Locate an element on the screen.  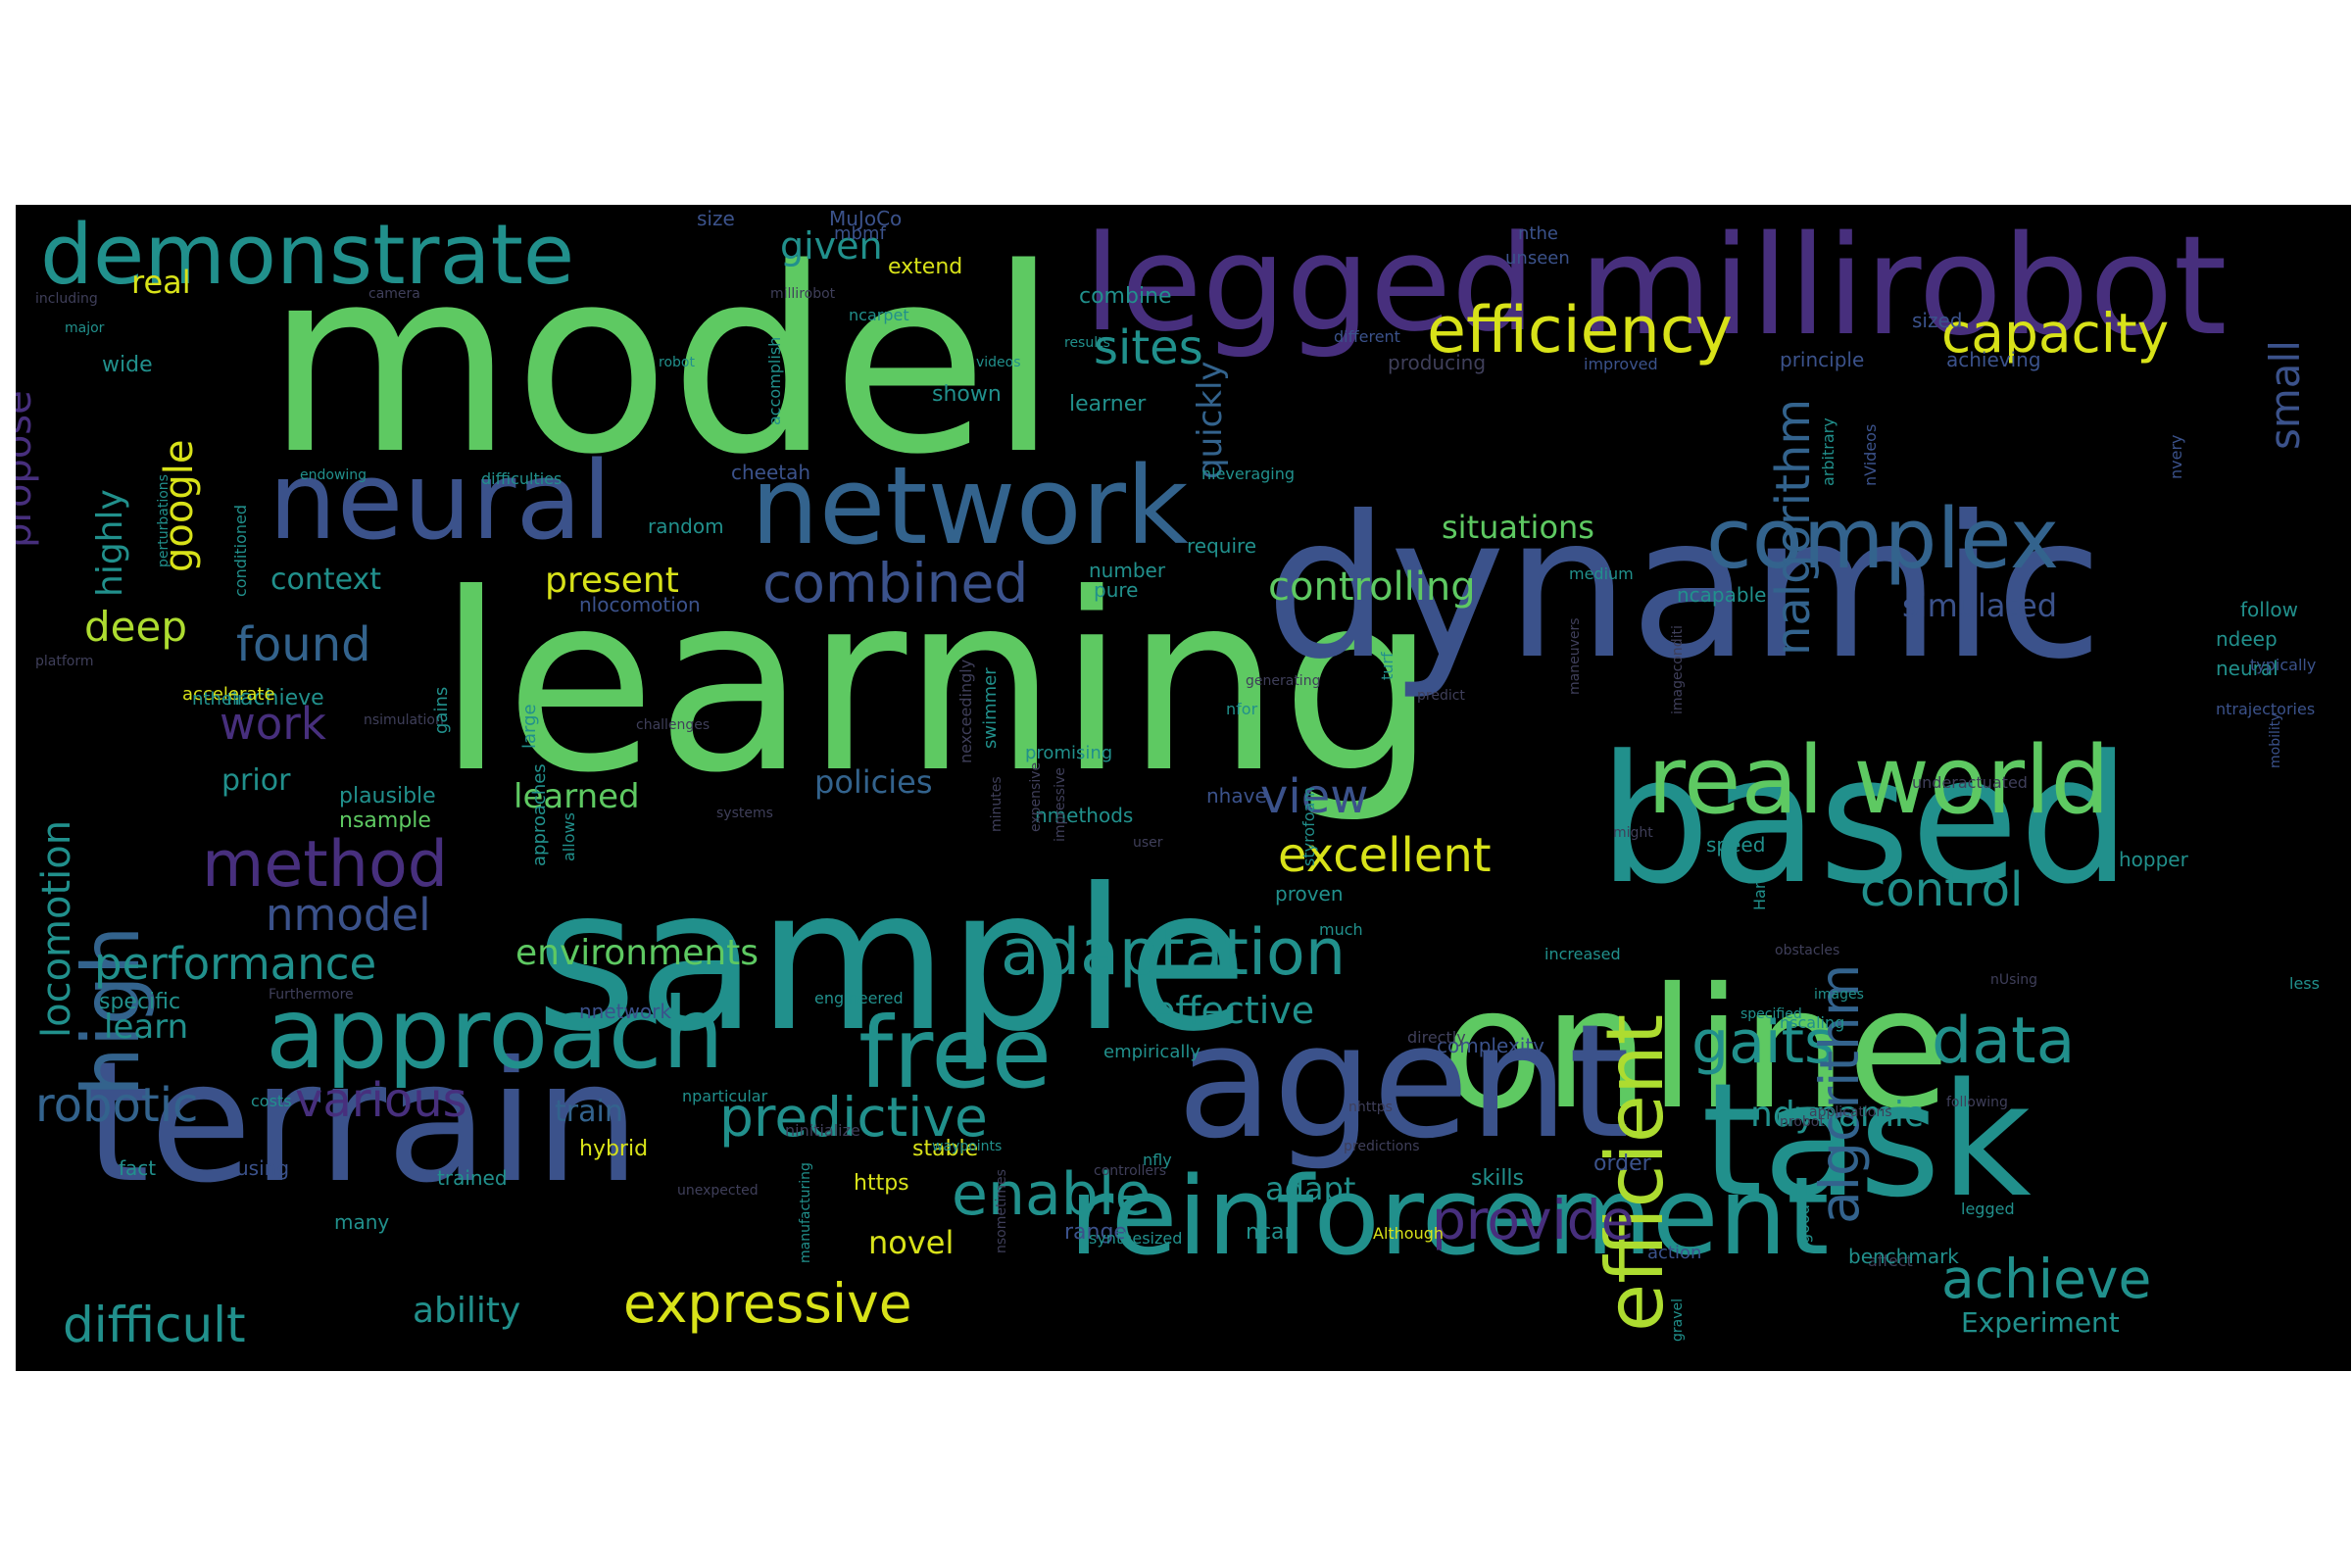
word-network-11: network is located at coordinates (970, 506).